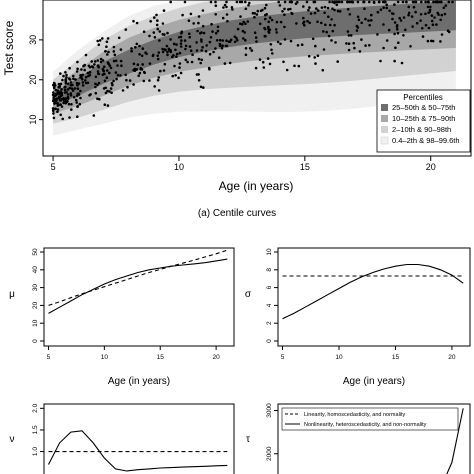 Image resolution: width=474 pixels, height=474 pixels. I want to click on legend-swatch-p1, so click(384, 129).